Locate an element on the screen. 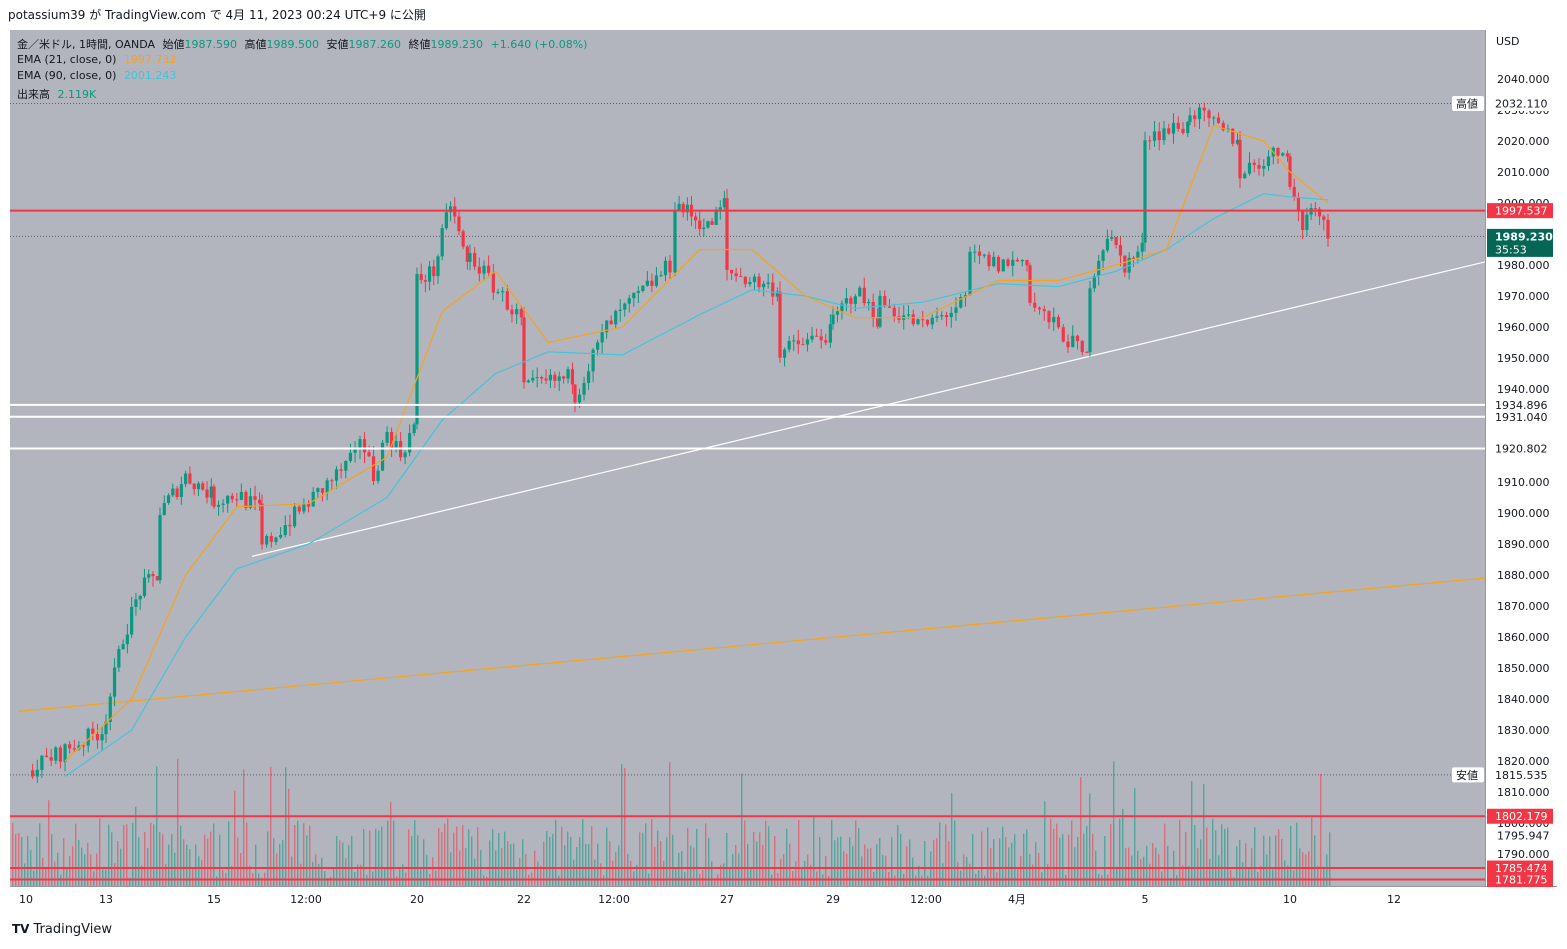 The image size is (1567, 949). level-price-label: 1931.040 is located at coordinates (1521, 417).